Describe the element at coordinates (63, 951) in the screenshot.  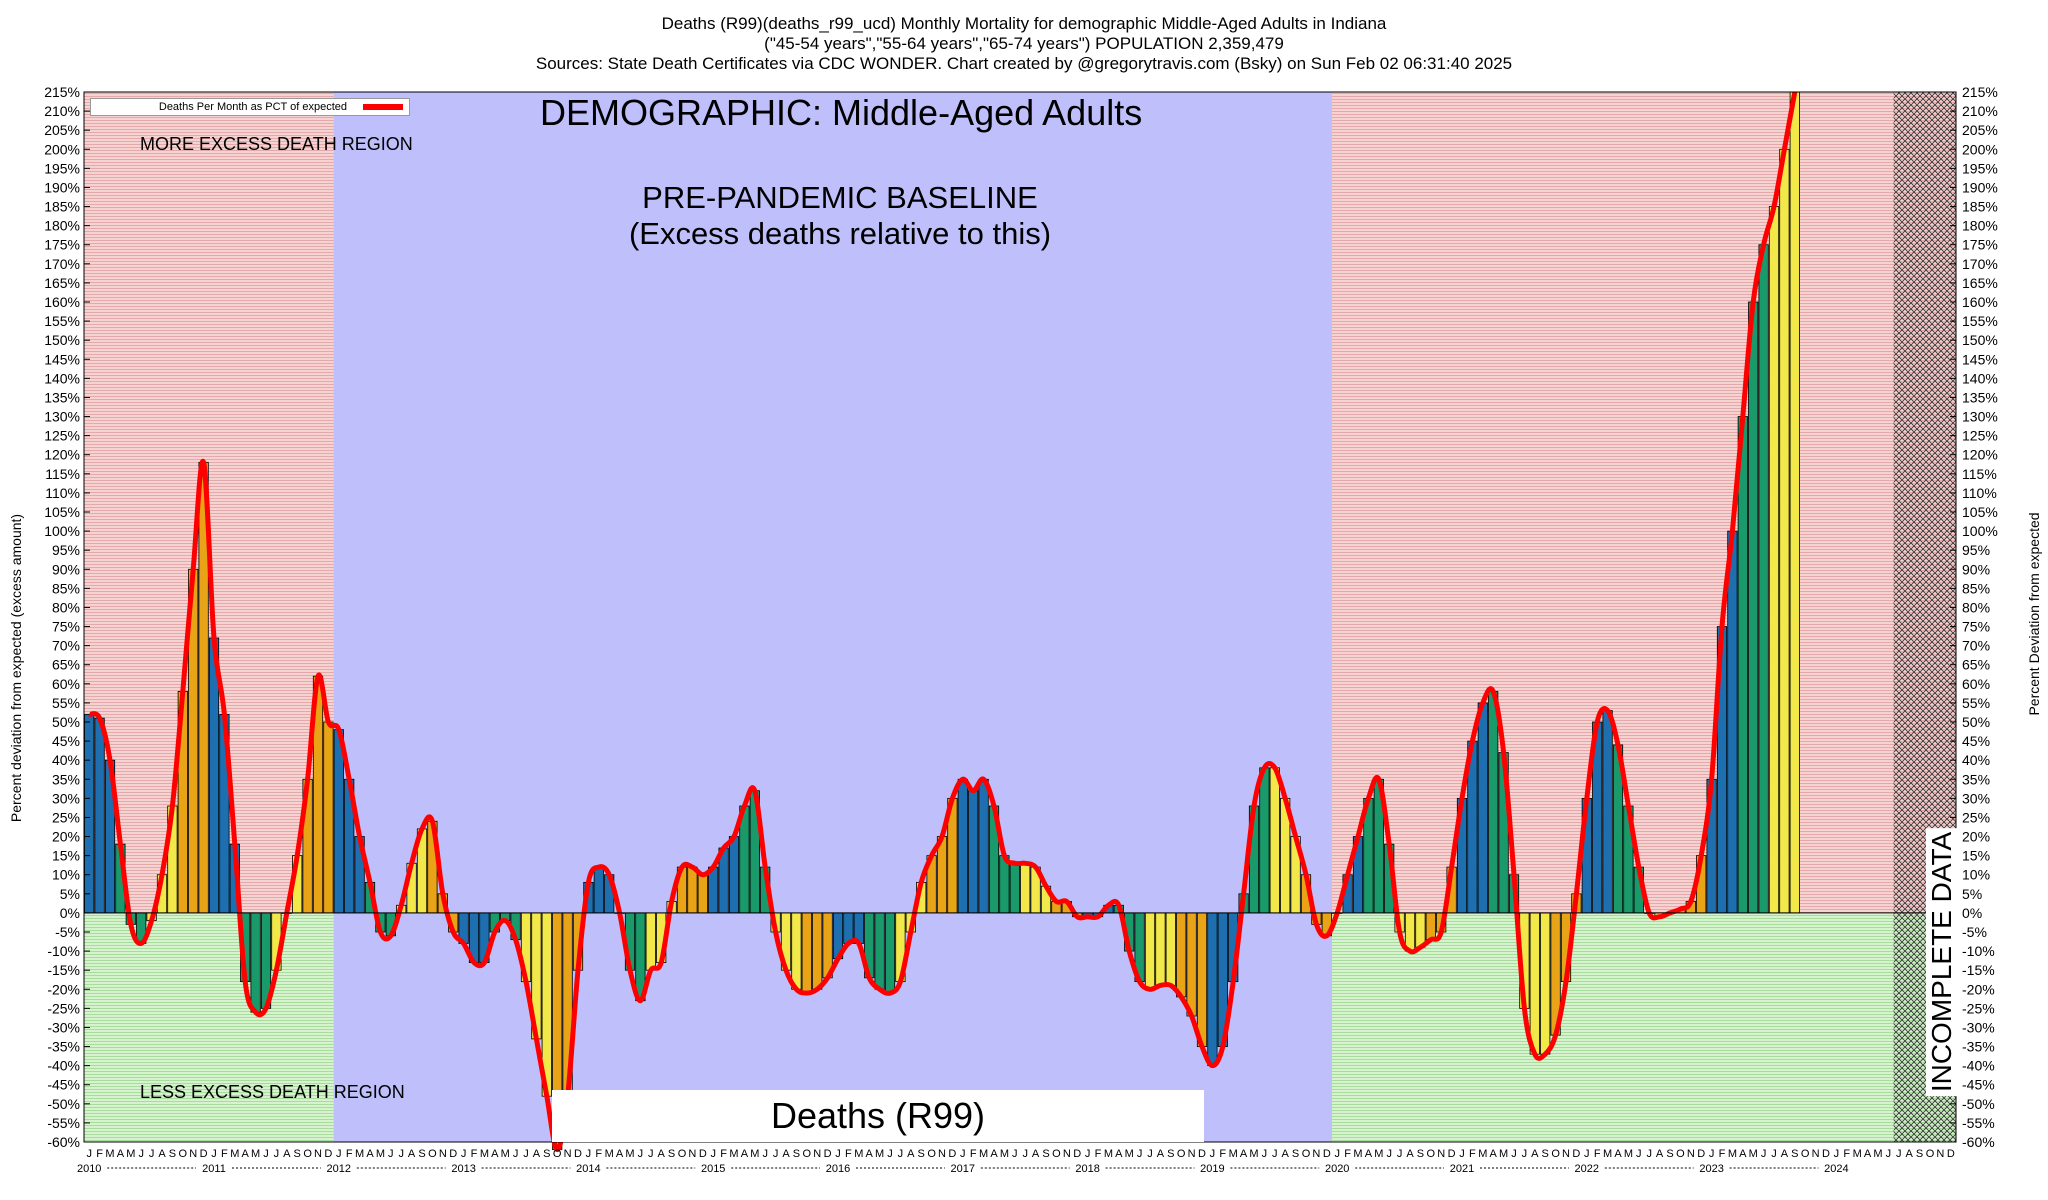
I see `y-tick-left-label: -10%` at that location.